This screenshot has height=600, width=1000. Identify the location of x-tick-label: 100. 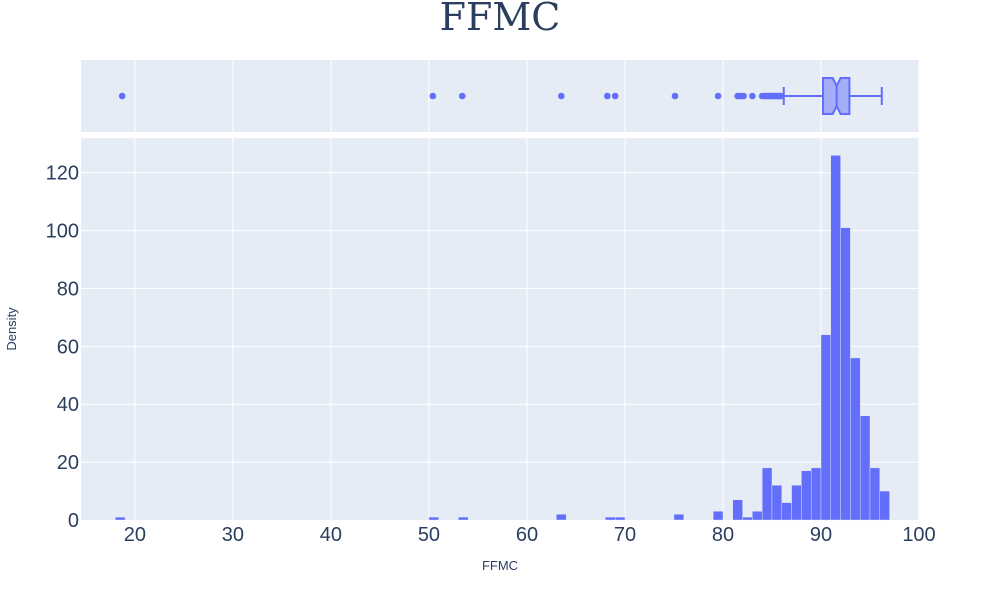
(918, 535).